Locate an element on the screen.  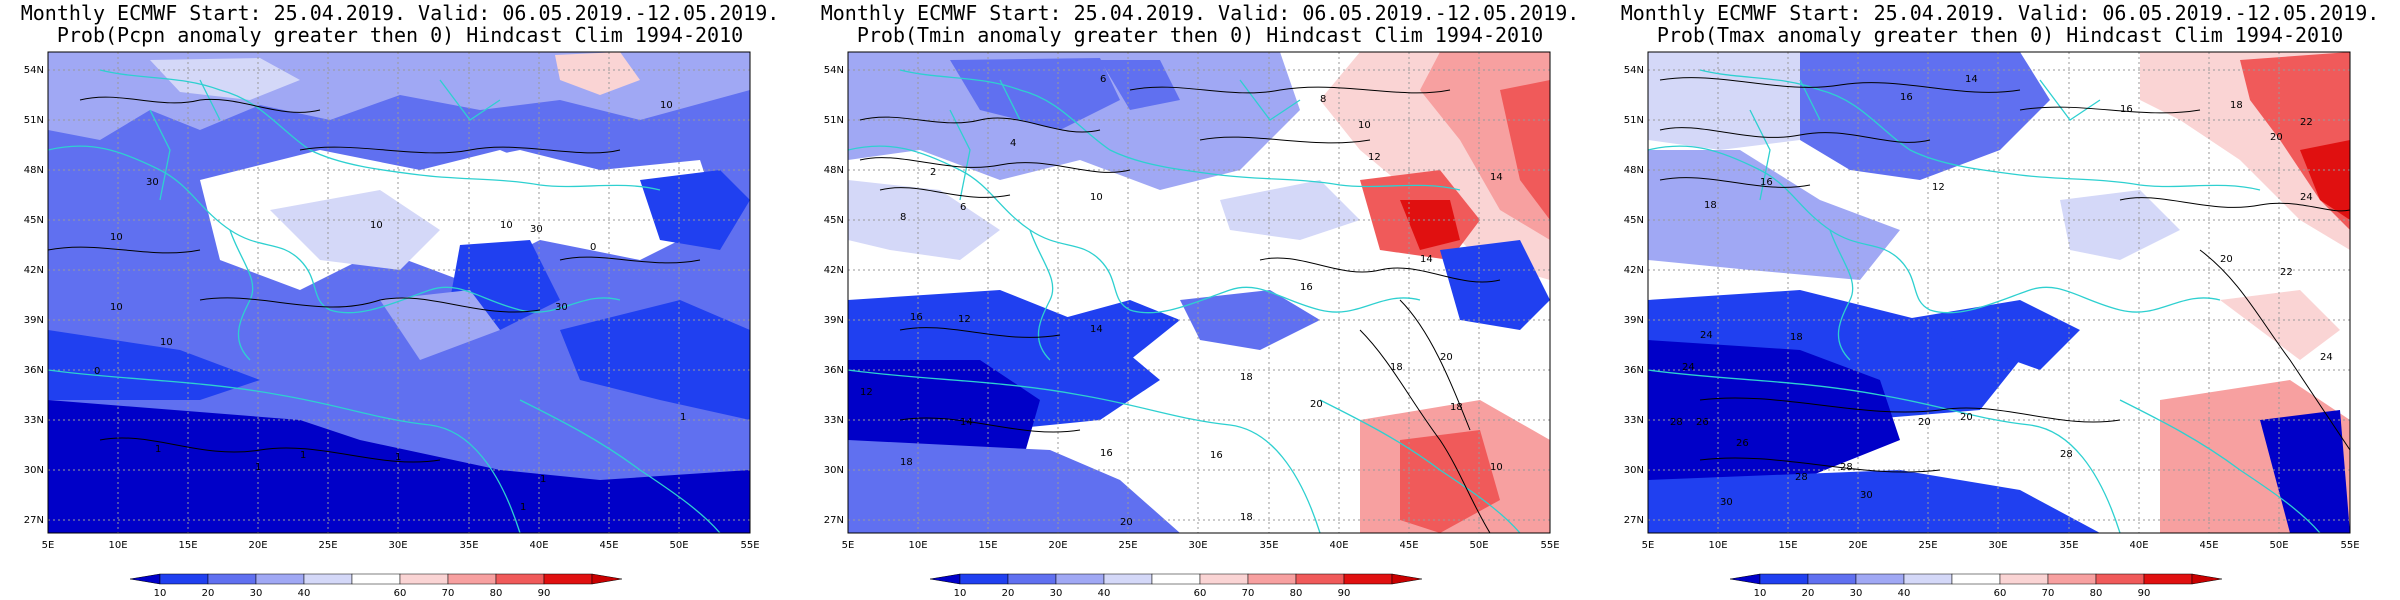
contour-label: 2 is located at coordinates (933, 172).